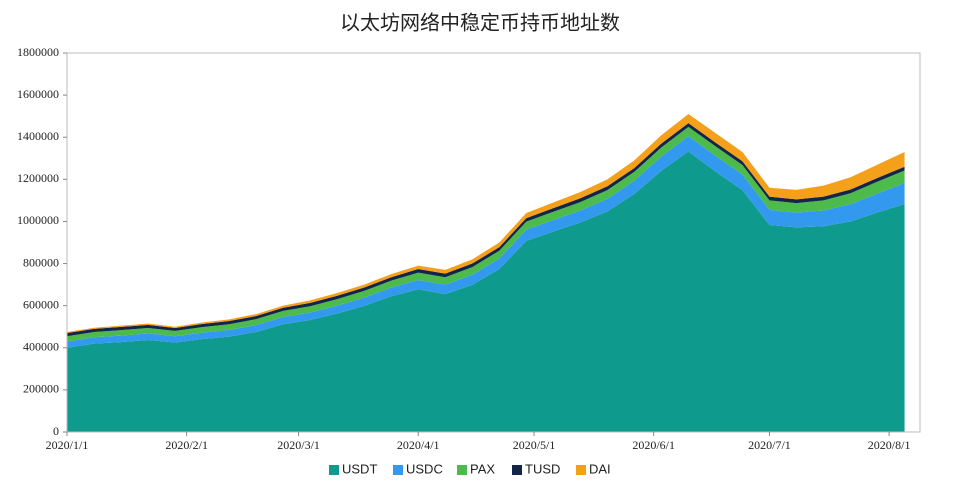 The width and height of the screenshot is (960, 490). I want to click on x-tick-label: 2020/6/1, so click(653, 445).